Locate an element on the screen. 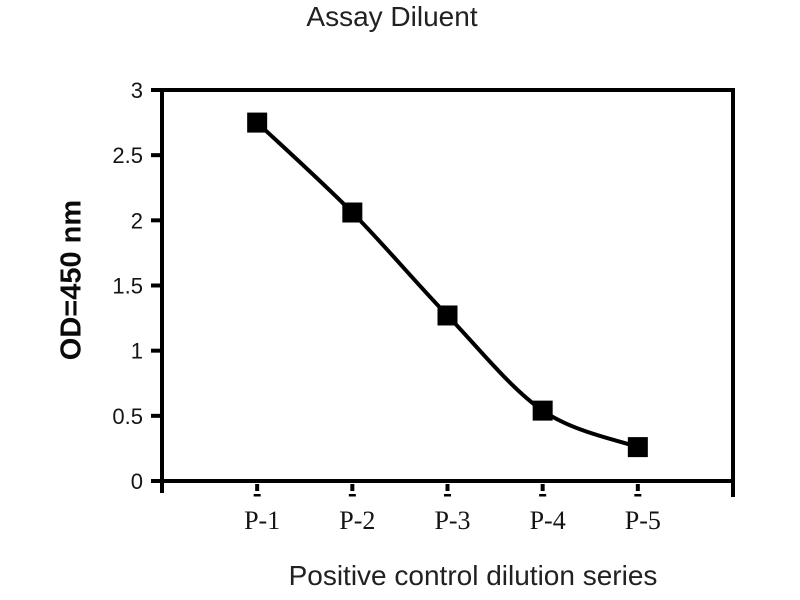 The image size is (800, 600). y-tick-label: 2.5 is located at coordinates (127, 155).